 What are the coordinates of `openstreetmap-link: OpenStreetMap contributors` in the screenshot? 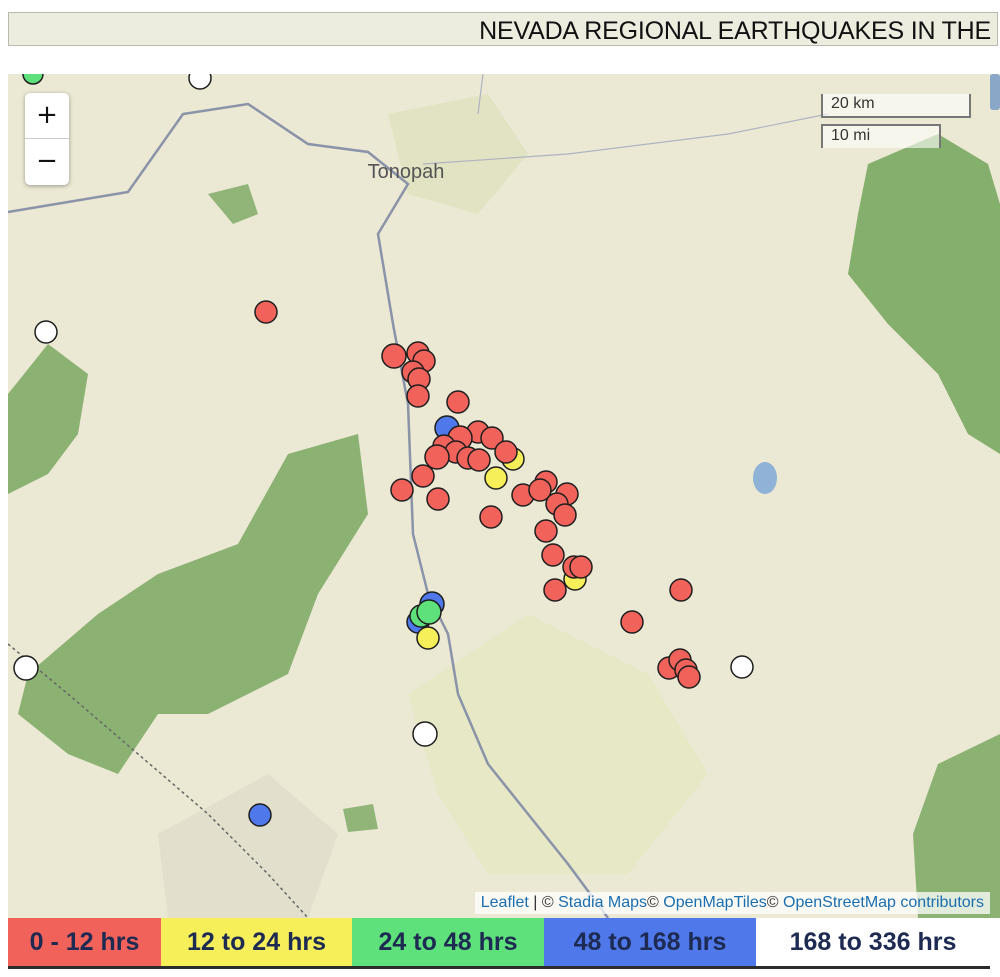 It's located at (883, 902).